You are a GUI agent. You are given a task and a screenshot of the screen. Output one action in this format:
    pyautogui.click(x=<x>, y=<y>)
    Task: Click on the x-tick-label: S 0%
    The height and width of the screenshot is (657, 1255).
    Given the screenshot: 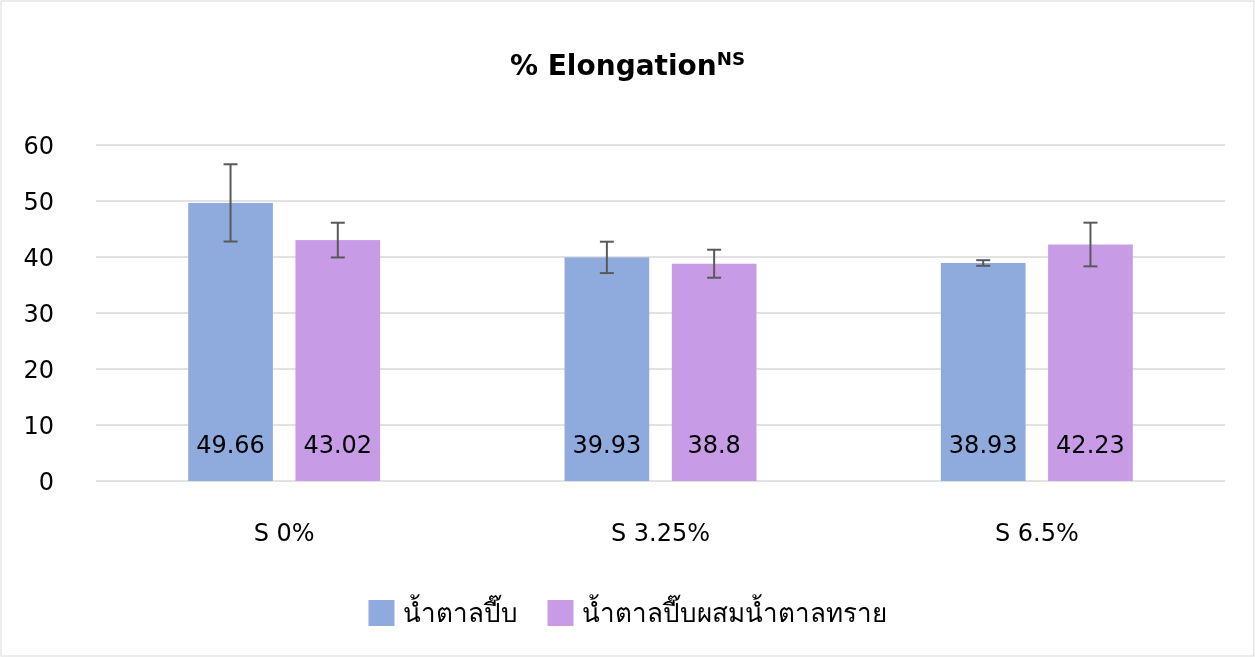 What is the action you would take?
    pyautogui.click(x=284, y=533)
    